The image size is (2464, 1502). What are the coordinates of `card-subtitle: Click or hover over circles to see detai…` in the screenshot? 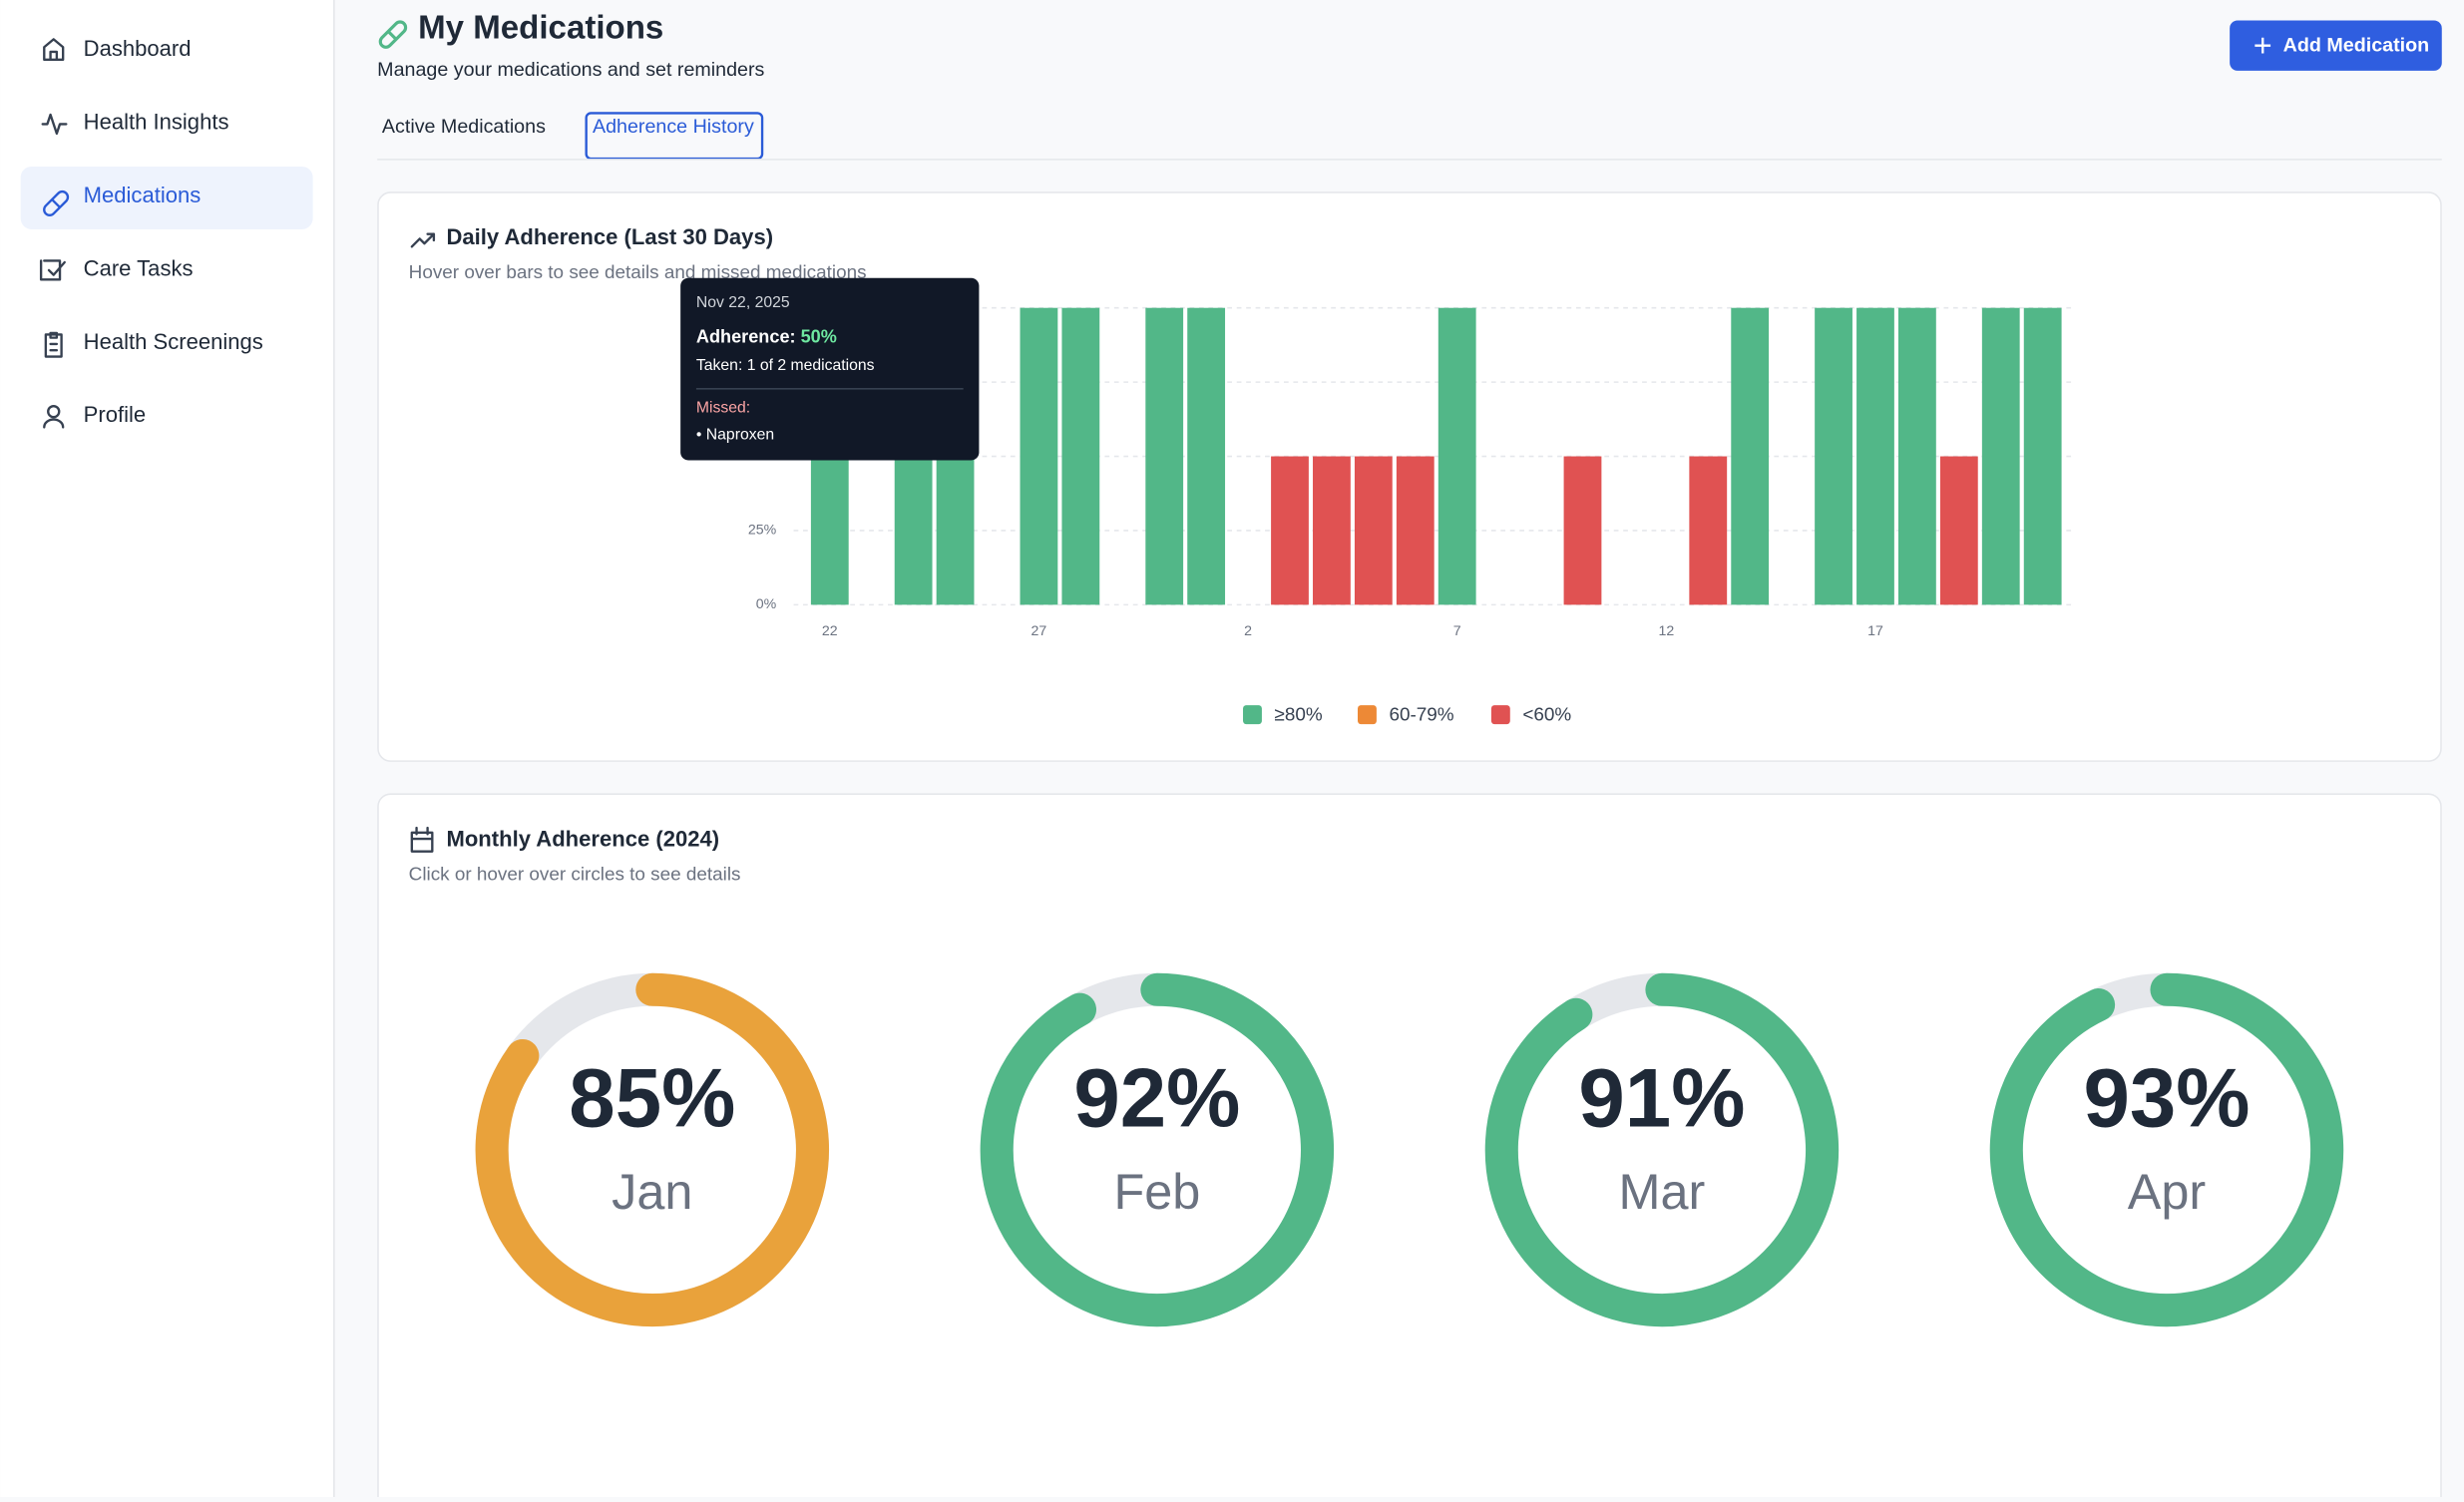 It's located at (575, 874).